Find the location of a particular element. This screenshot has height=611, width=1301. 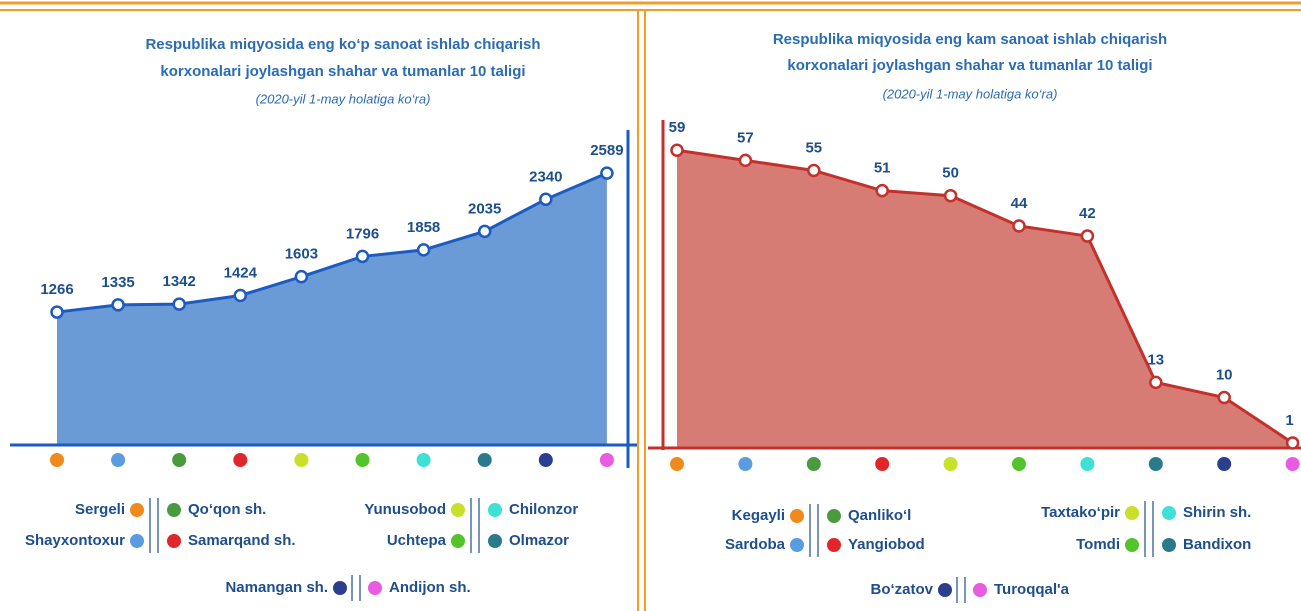

value-label: 2589 is located at coordinates (606, 150).